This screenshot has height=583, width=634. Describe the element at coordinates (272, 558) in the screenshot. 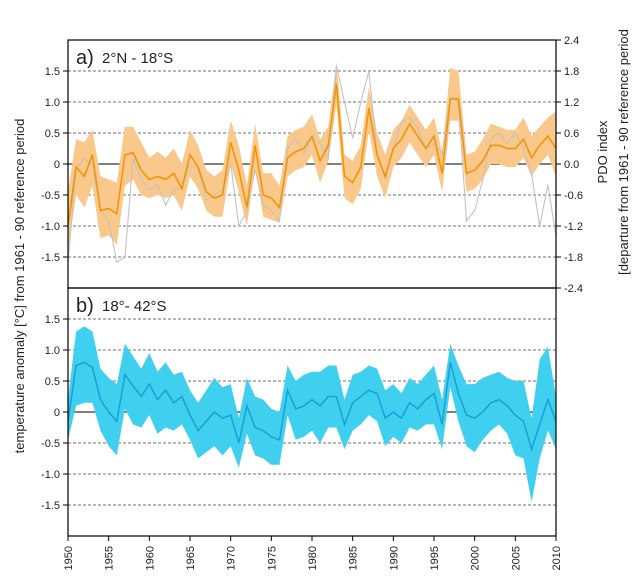

I see `x-tick-label: 1975` at that location.